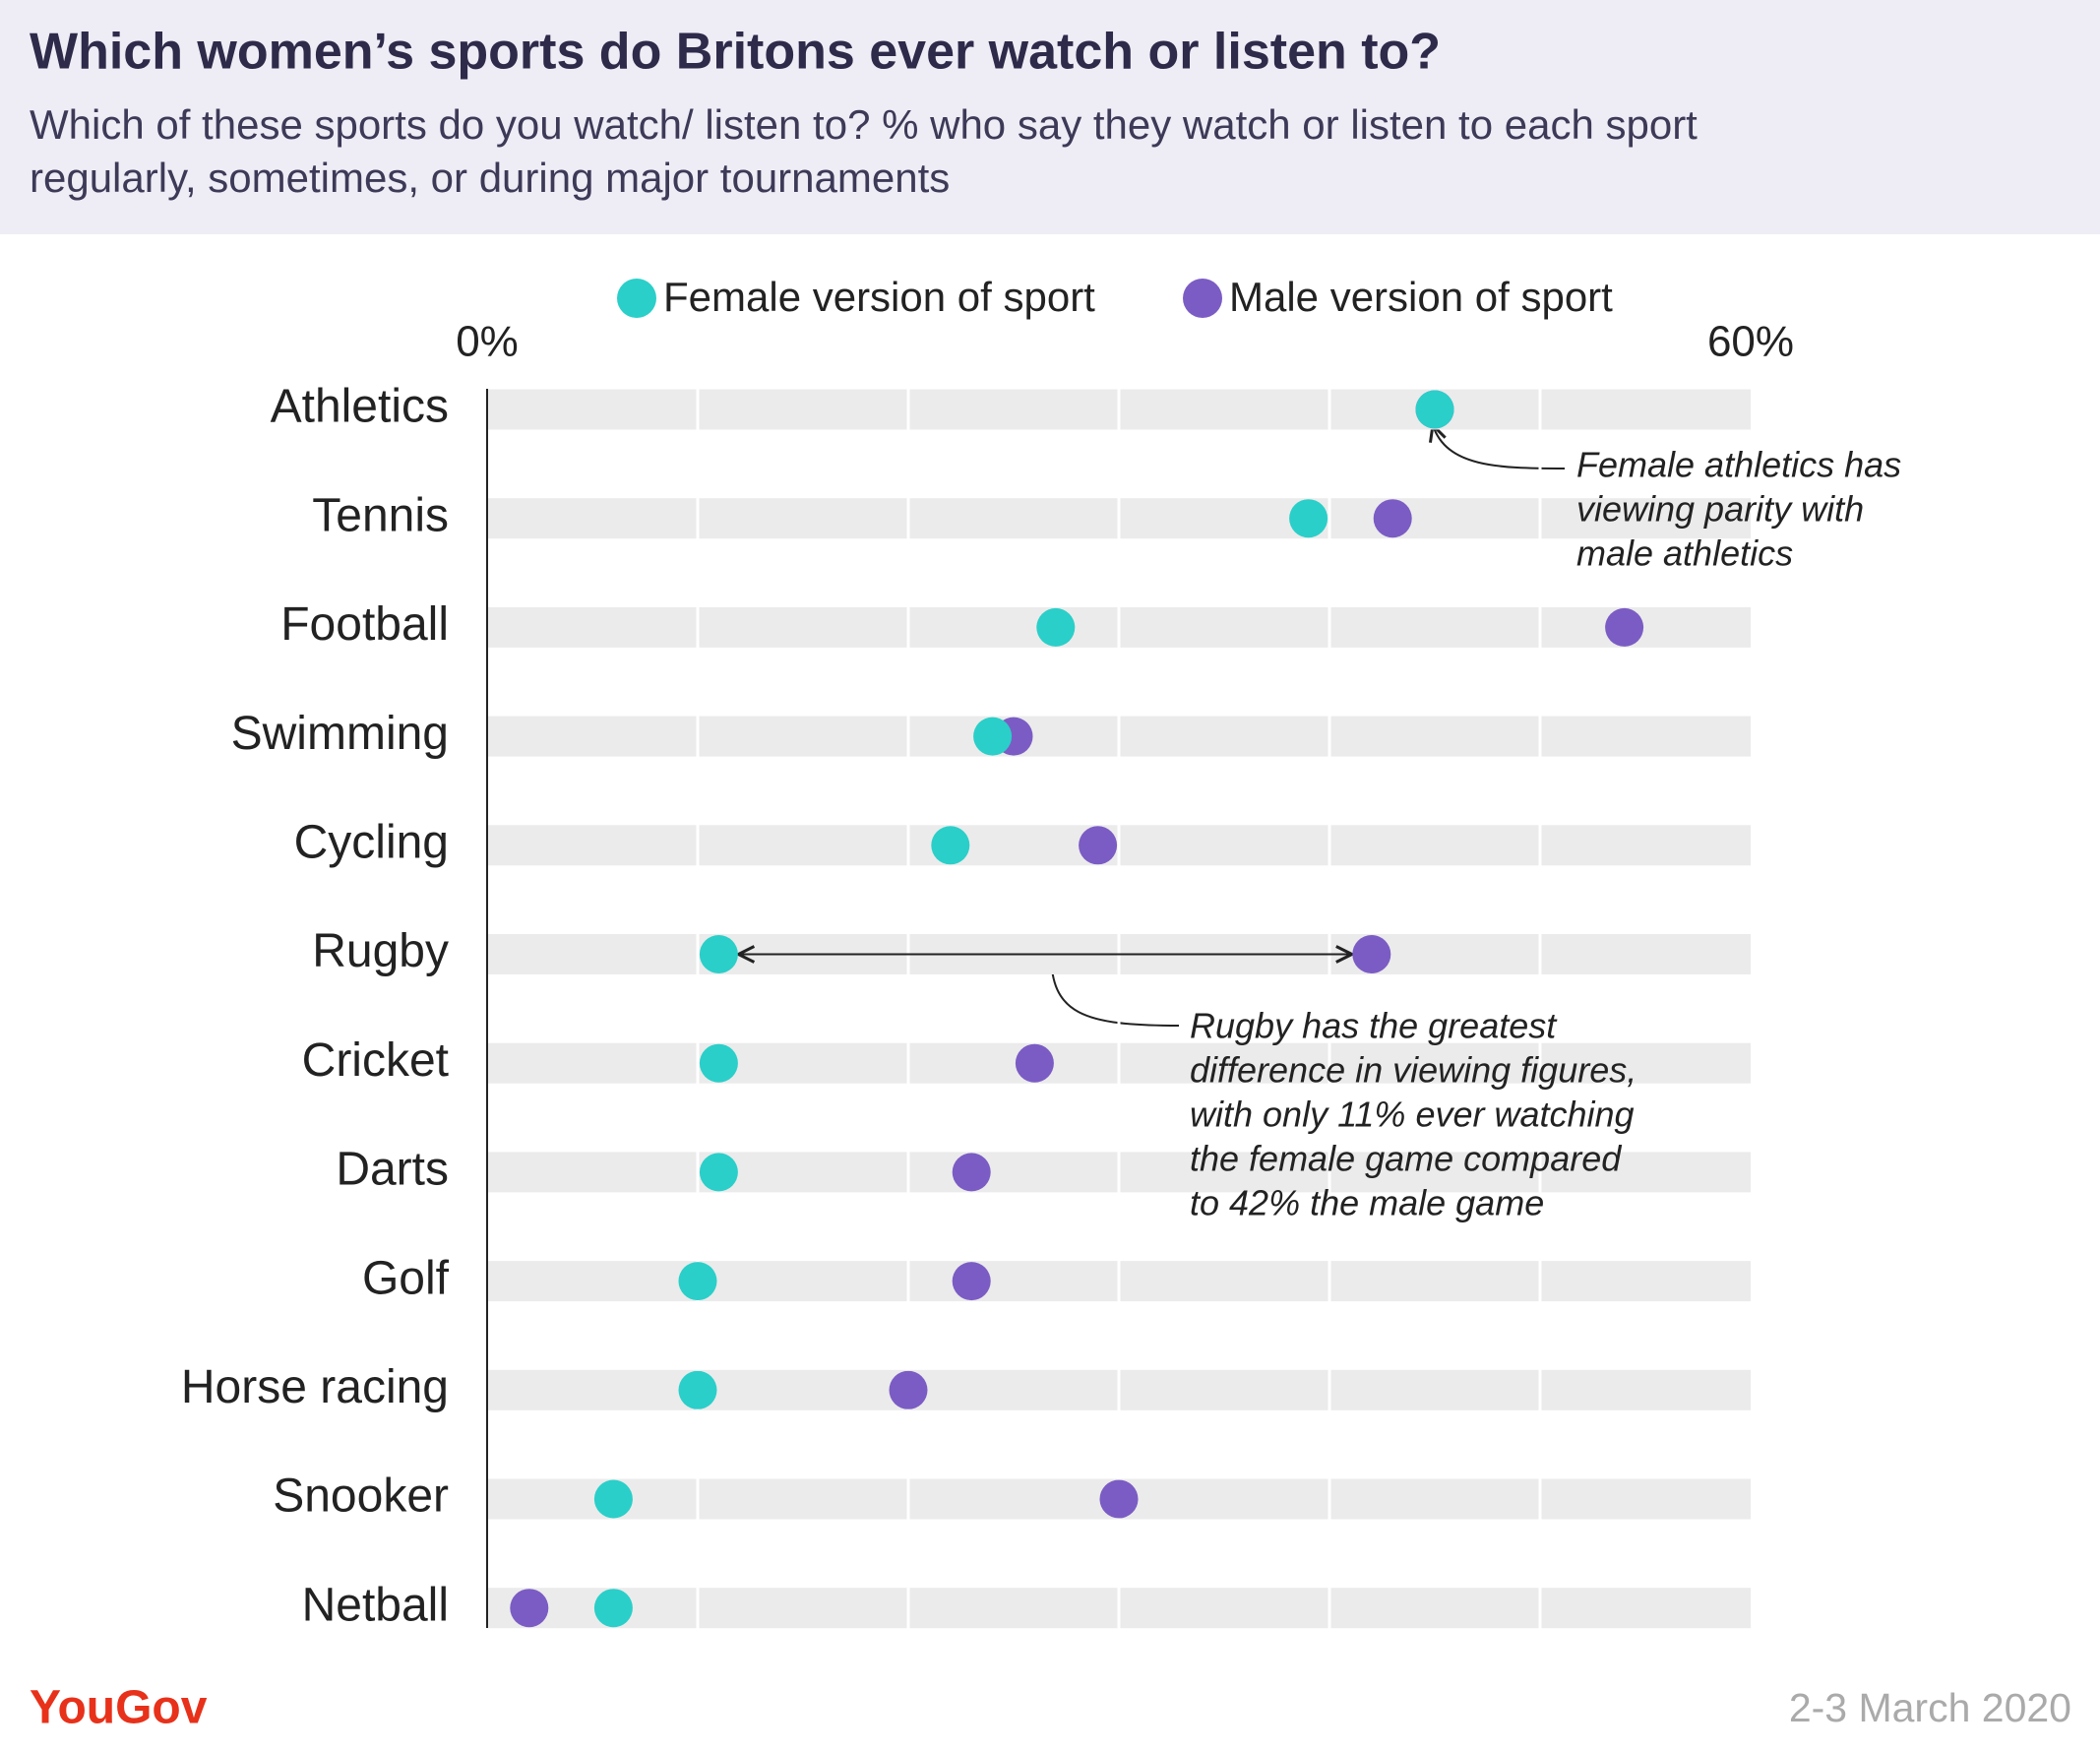  What do you see at coordinates (1499, 447) in the screenshot?
I see `annotation-arrow` at bounding box center [1499, 447].